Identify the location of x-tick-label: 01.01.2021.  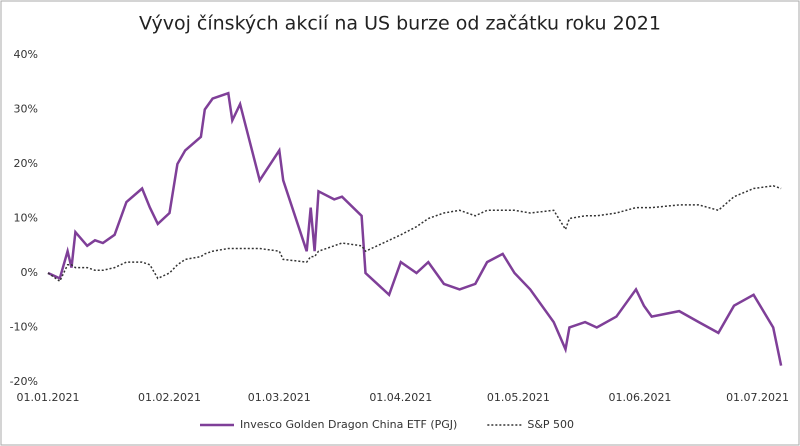
(48, 397).